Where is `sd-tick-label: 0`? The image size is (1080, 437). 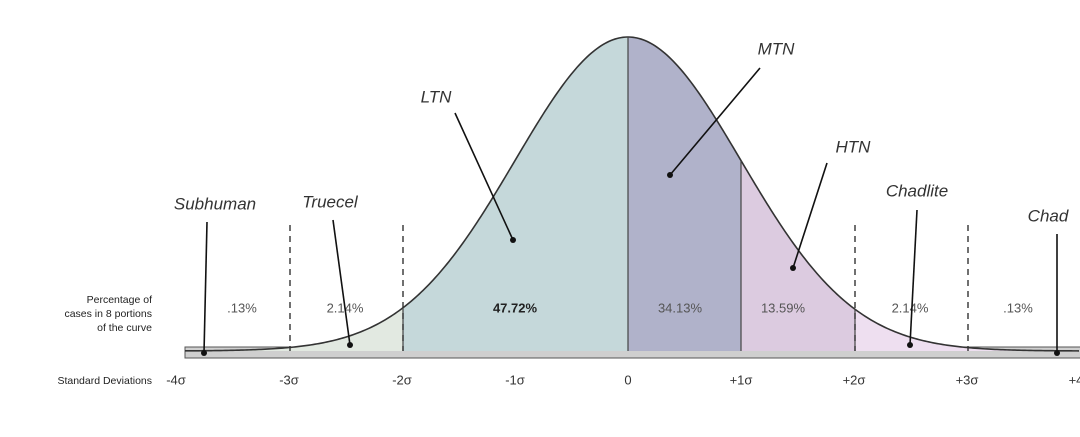 sd-tick-label: 0 is located at coordinates (627, 379).